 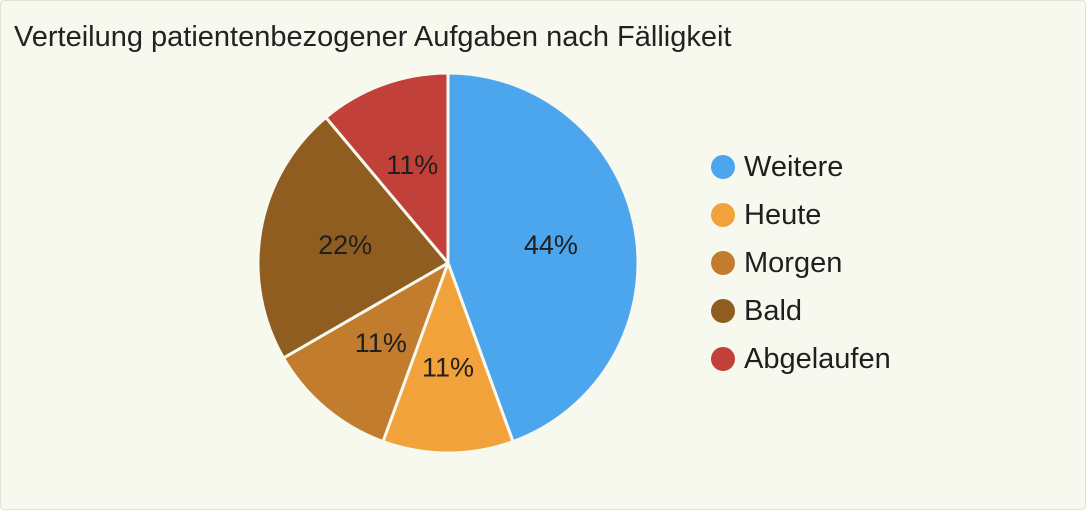 I want to click on pie-slice-labels: 44% 11% 11% 22% 11%, so click(x=448, y=266).